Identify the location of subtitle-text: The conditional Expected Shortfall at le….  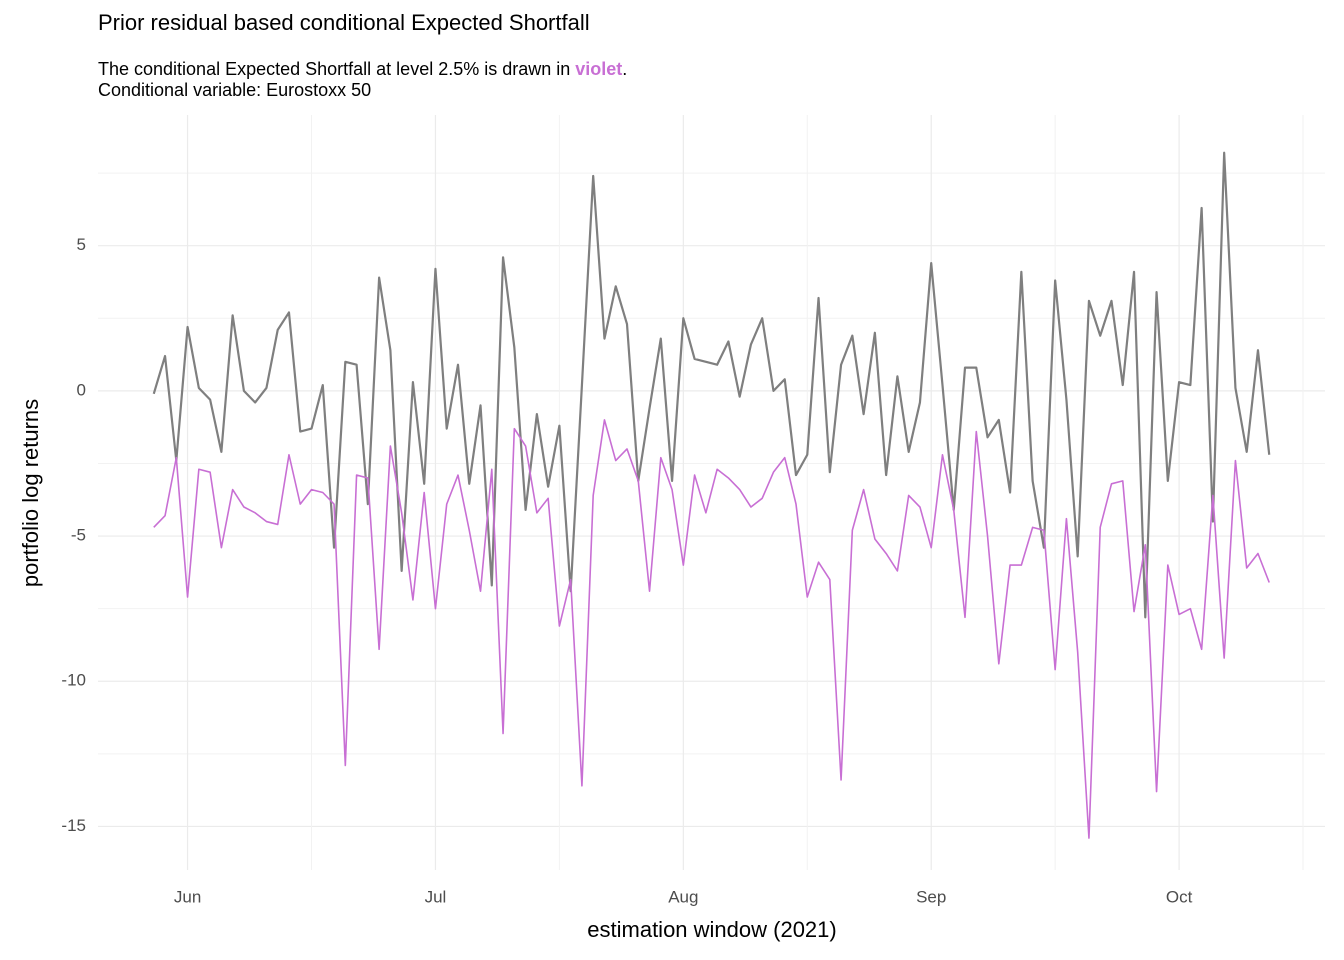
(334, 69).